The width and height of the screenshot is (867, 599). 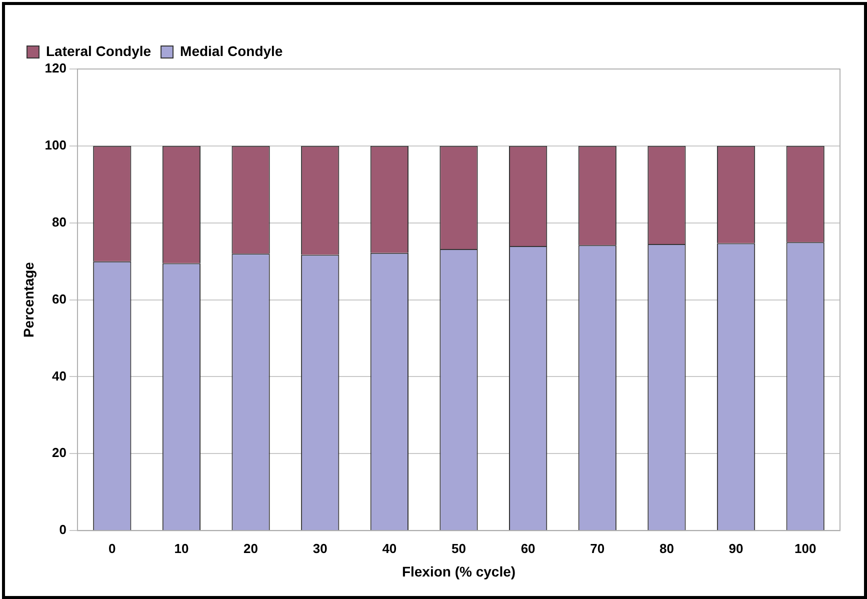 What do you see at coordinates (459, 571) in the screenshot?
I see `x-axis-title: Flexion (% cycle)` at bounding box center [459, 571].